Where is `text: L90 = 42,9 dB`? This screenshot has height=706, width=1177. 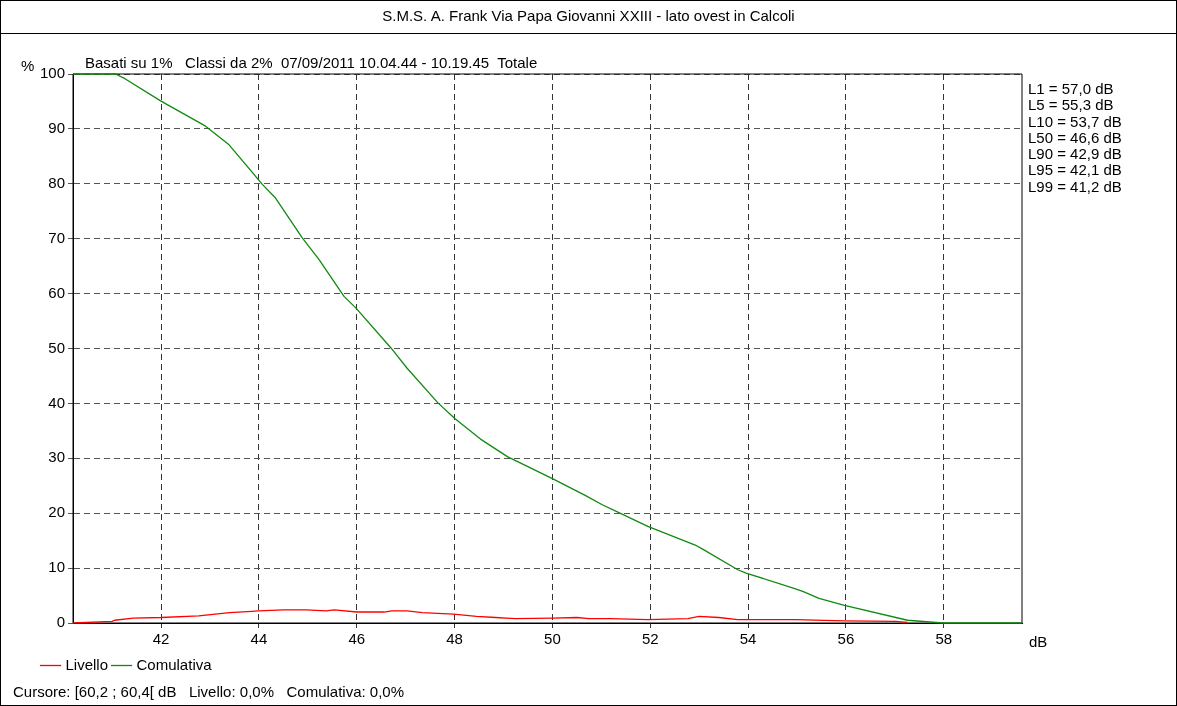 text: L90 = 42,9 dB is located at coordinates (1075, 154).